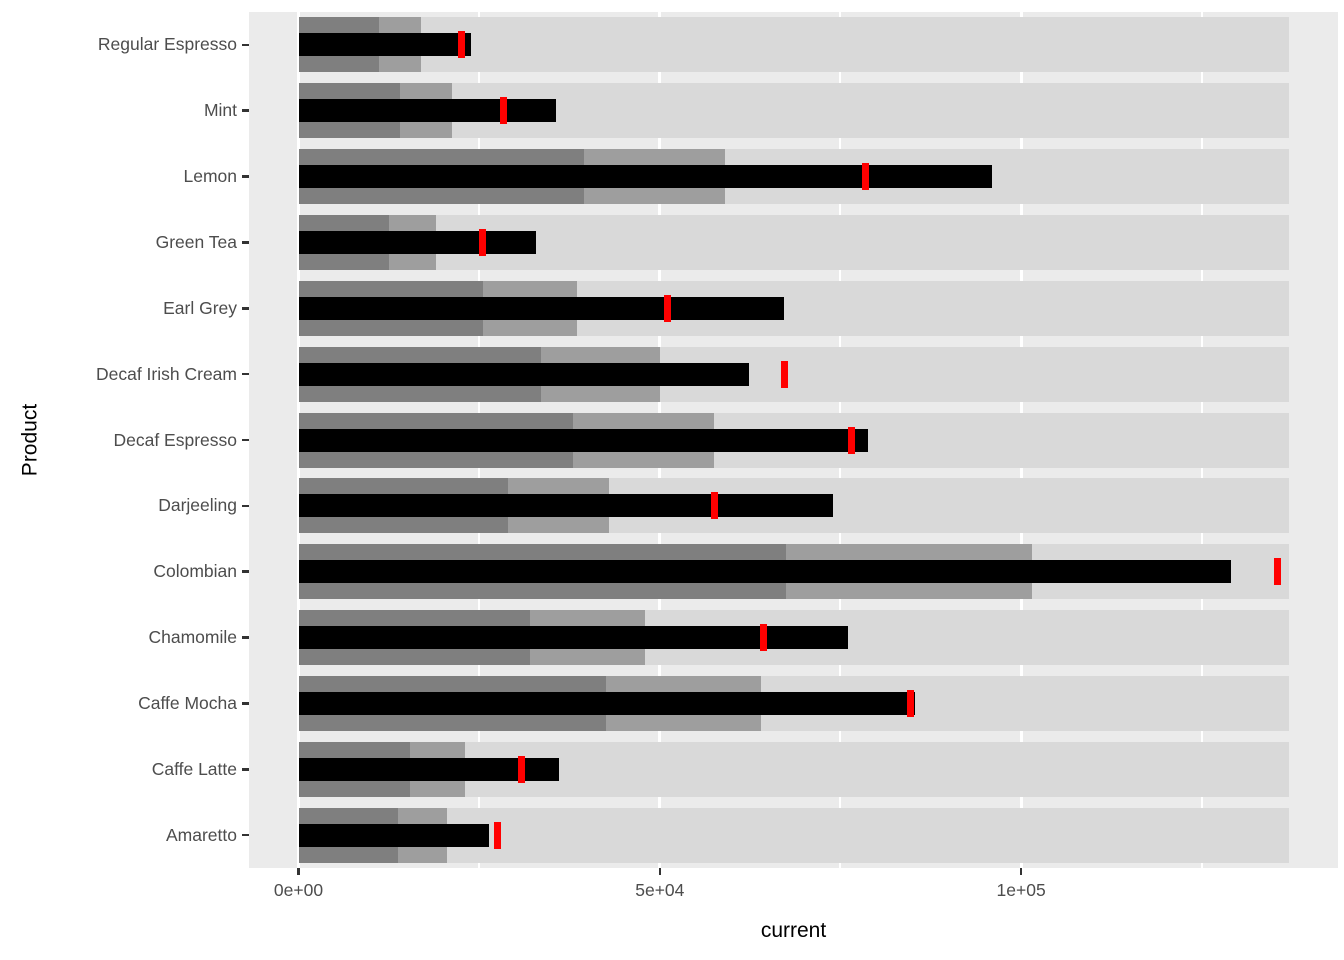 The height and width of the screenshot is (960, 1344). I want to click on y-axis-label: Chamomile, so click(193, 637).